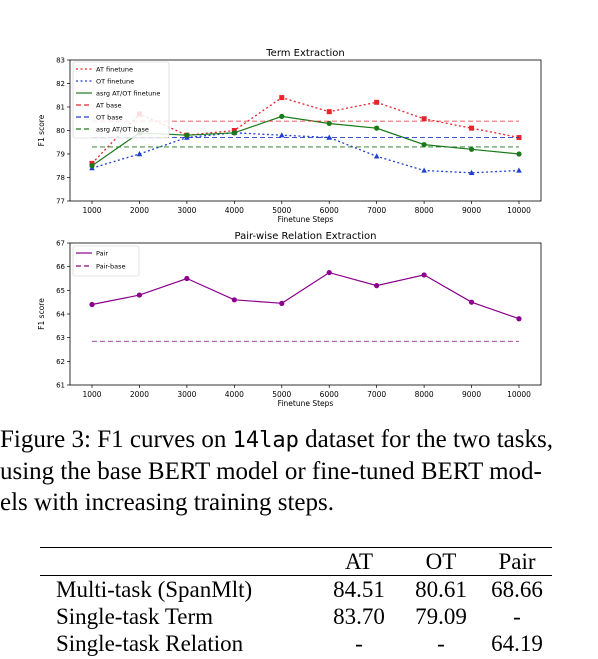 This screenshot has height=659, width=598. What do you see at coordinates (517, 643) in the screenshot?
I see `table-cell: 64.19` at bounding box center [517, 643].